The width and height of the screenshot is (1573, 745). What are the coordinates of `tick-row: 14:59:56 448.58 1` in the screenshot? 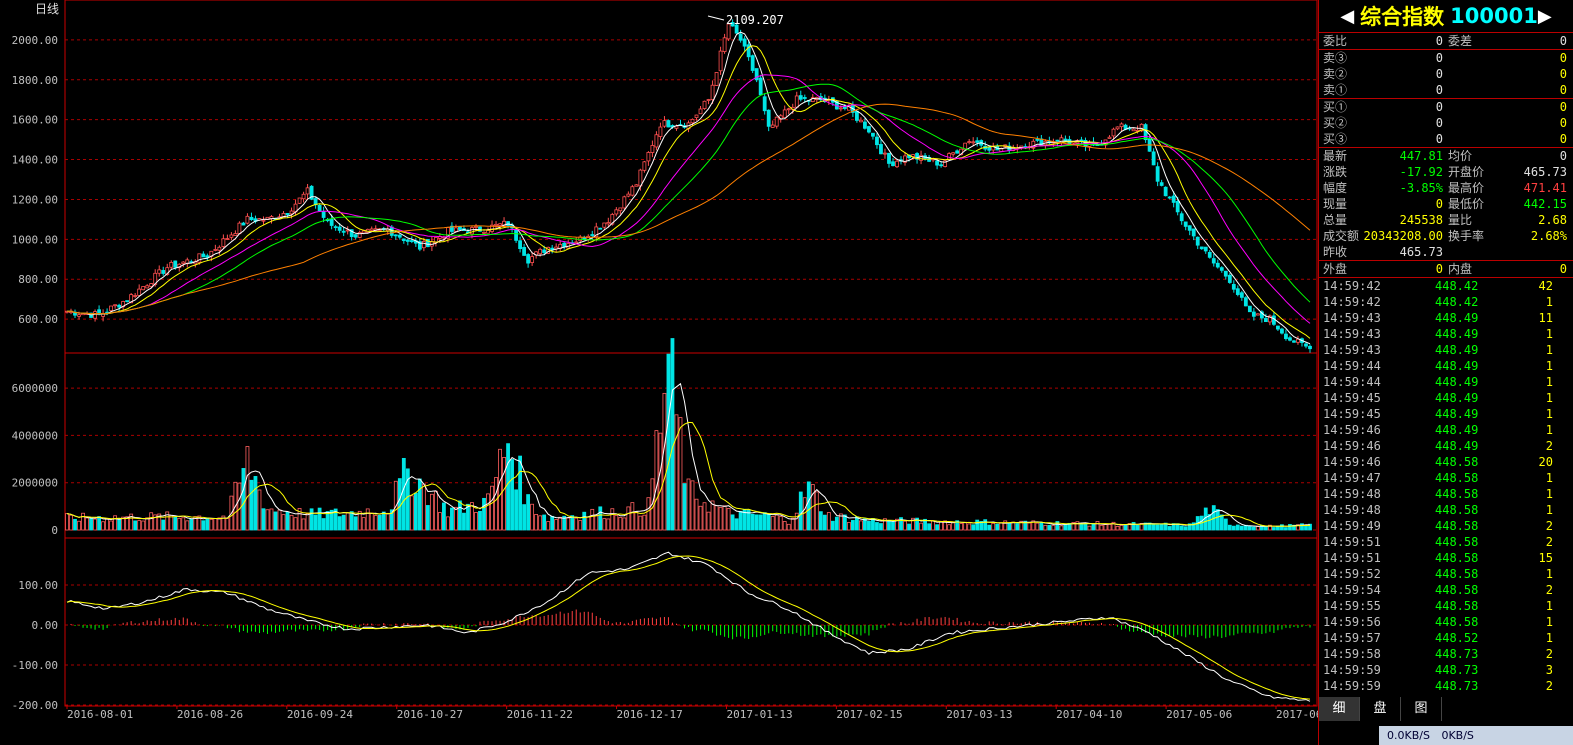 It's located at (1446, 622).